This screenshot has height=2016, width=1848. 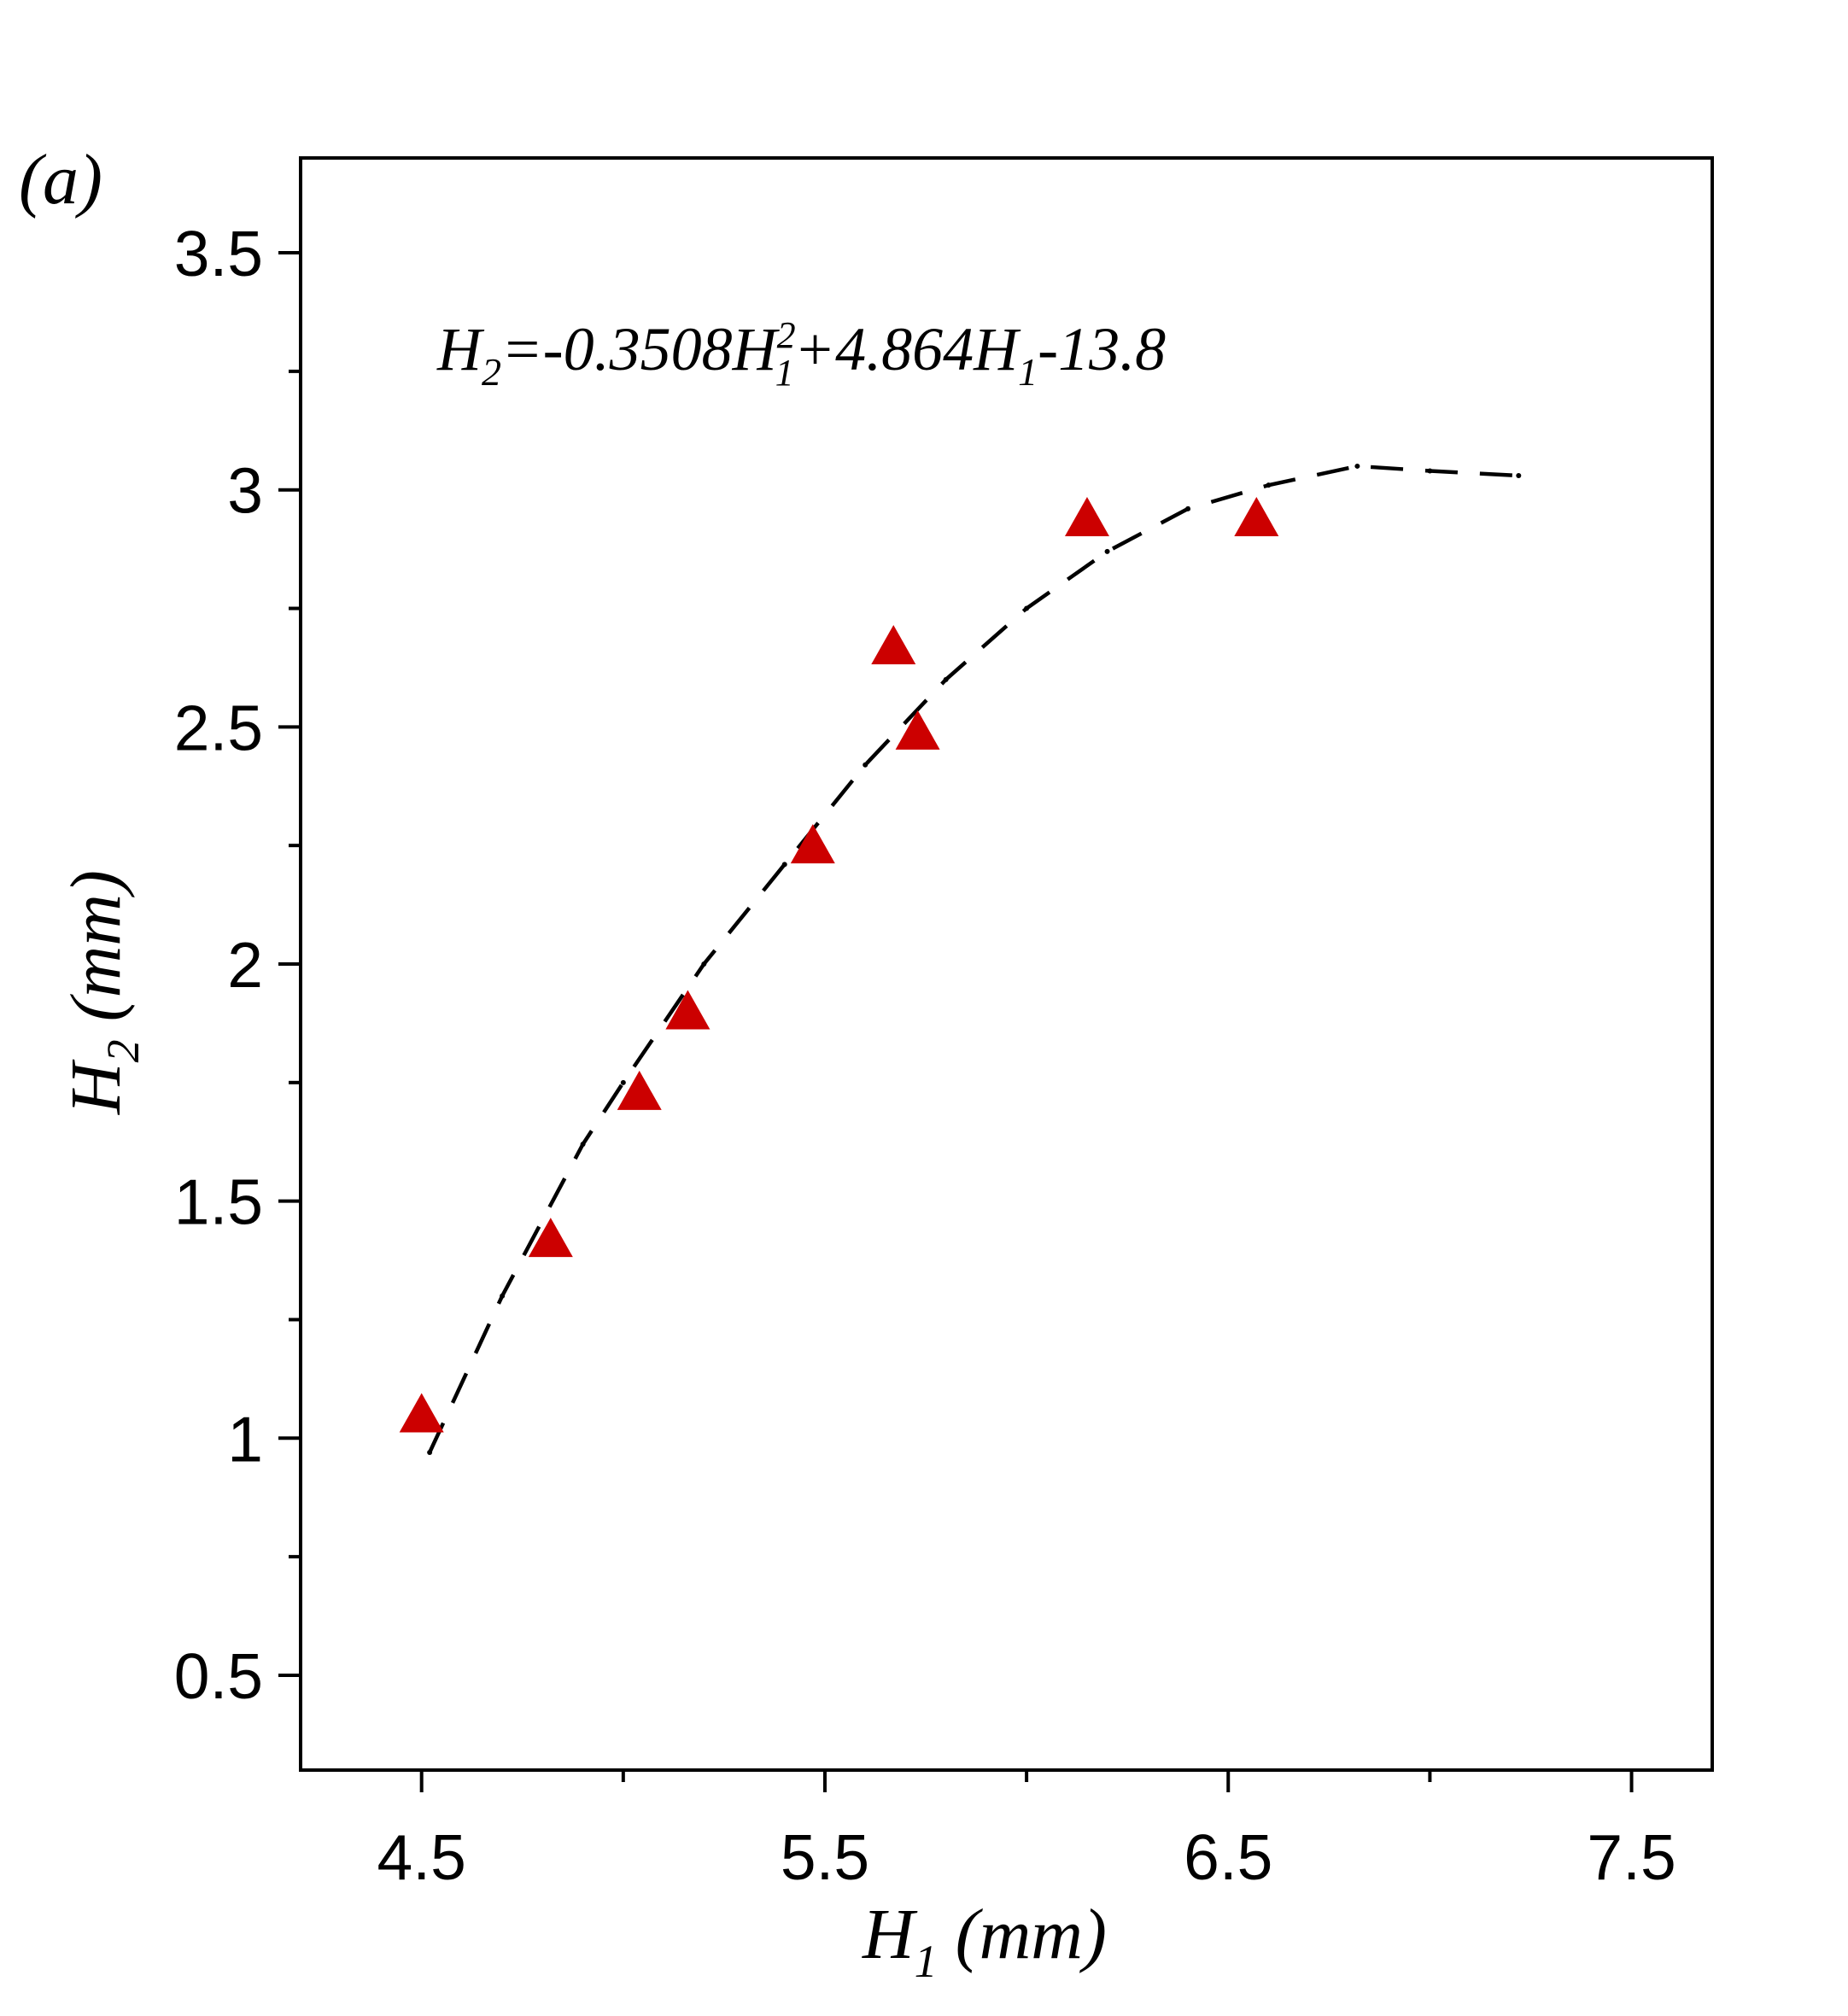 What do you see at coordinates (908, 349) in the screenshot?
I see `eq-part2: +4.864H` at bounding box center [908, 349].